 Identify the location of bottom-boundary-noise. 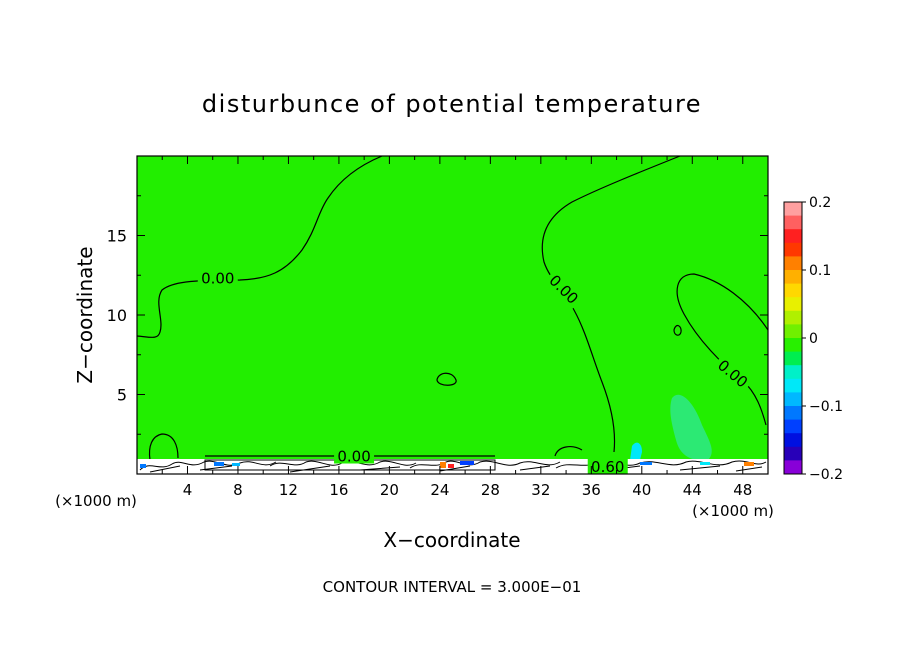
(452, 466).